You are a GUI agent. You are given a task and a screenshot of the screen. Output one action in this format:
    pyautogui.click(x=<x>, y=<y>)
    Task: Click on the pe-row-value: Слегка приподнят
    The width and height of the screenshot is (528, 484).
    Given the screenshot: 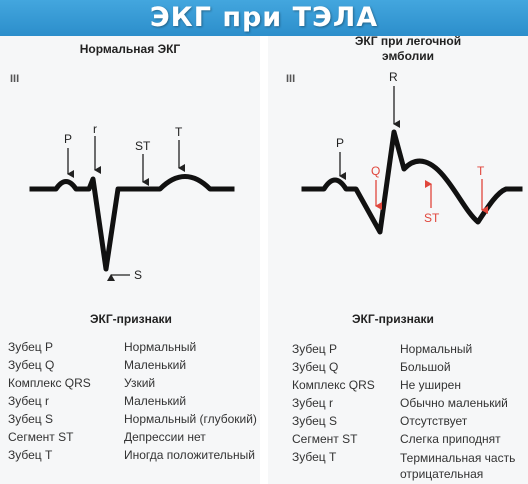 What is the action you would take?
    pyautogui.click(x=450, y=439)
    